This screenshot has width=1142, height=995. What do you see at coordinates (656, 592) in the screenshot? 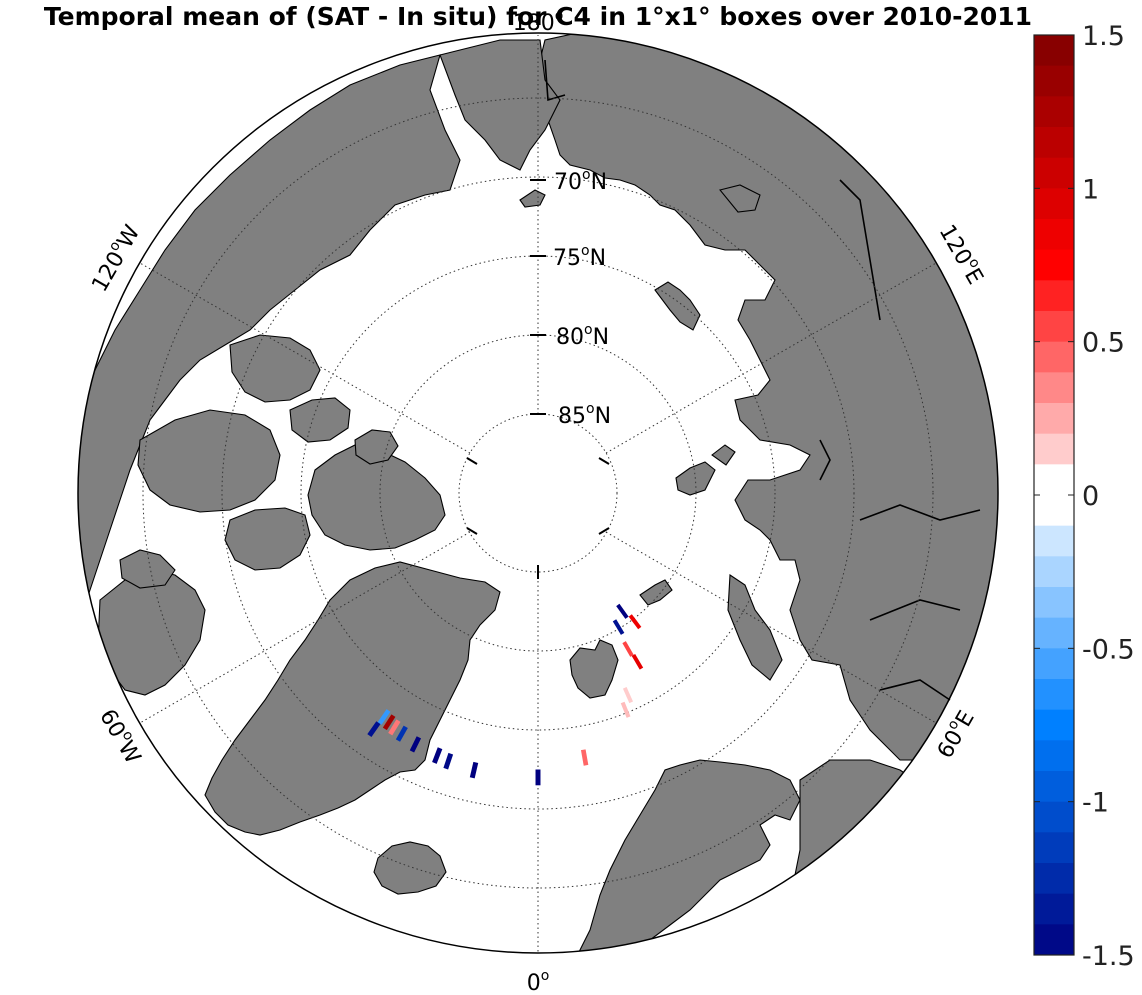
I see `land-franz-josef` at bounding box center [656, 592].